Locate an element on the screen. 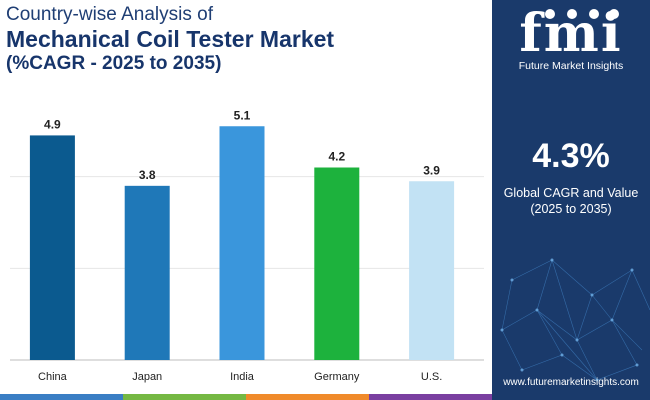 The height and width of the screenshot is (400, 650). bar-japan is located at coordinates (147, 272).